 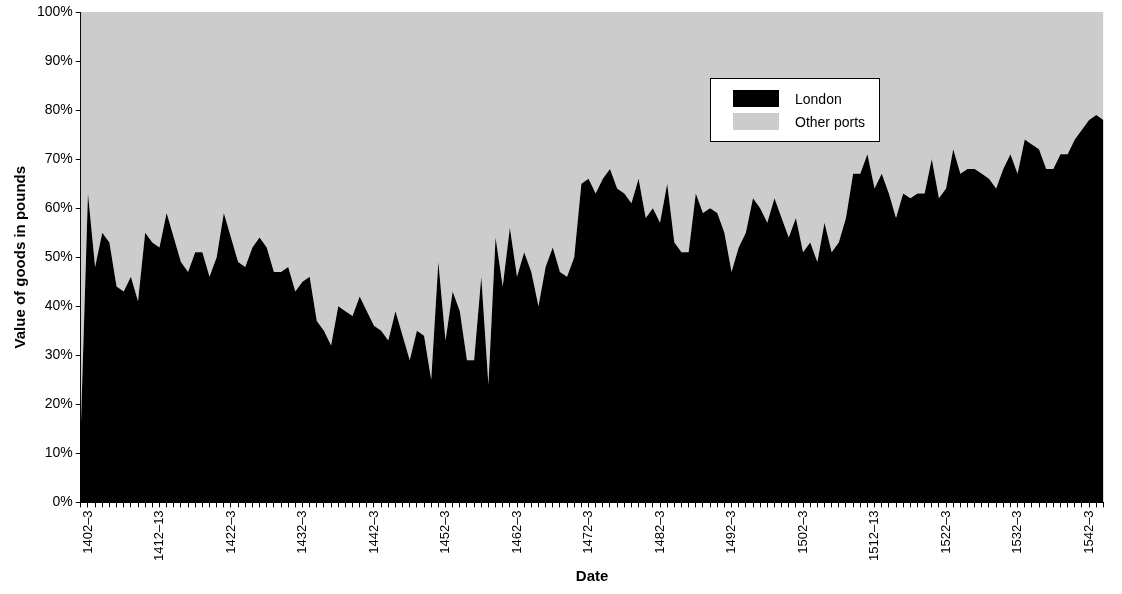 I want to click on x-tick-label: 1472–3, so click(x=588, y=532).